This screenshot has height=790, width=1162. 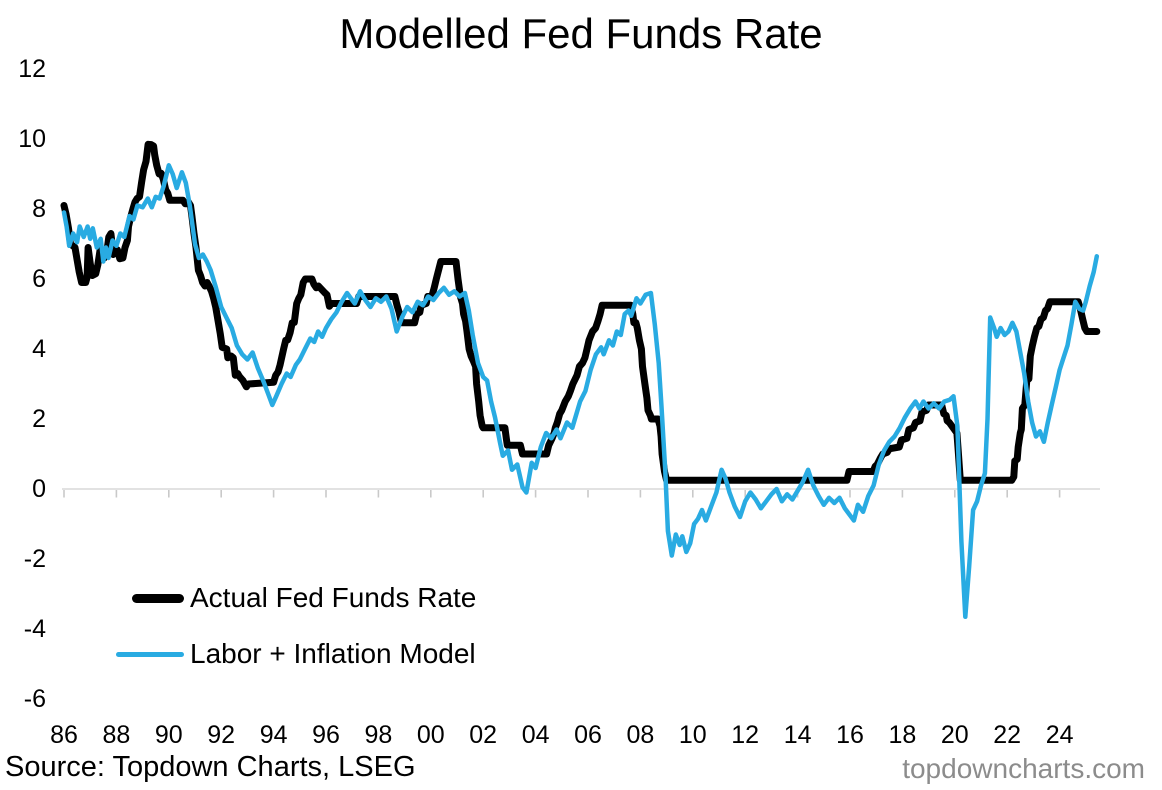 What do you see at coordinates (34, 699) in the screenshot?
I see `y-axis-label: -6` at bounding box center [34, 699].